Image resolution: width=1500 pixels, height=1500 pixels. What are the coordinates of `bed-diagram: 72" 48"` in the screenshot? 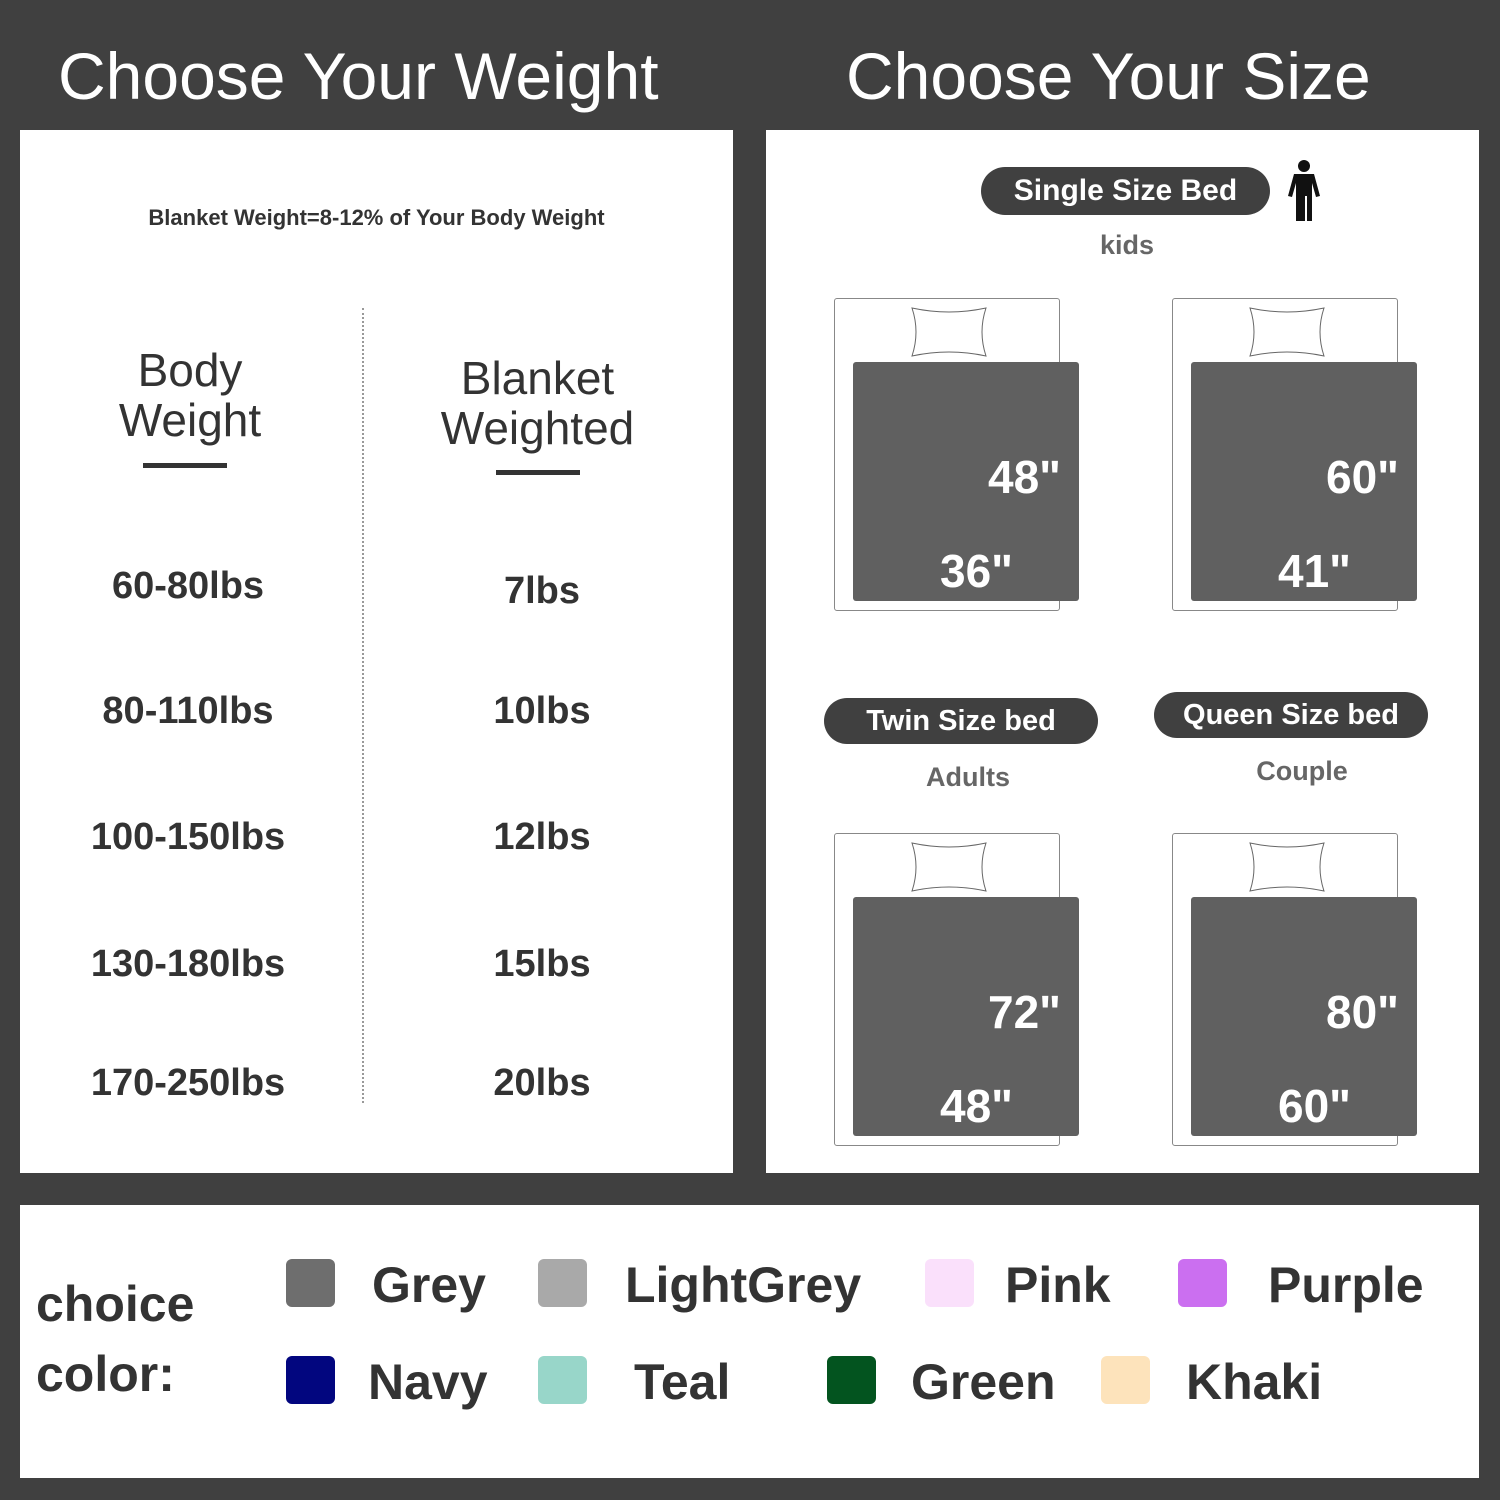 It's located at (959, 993).